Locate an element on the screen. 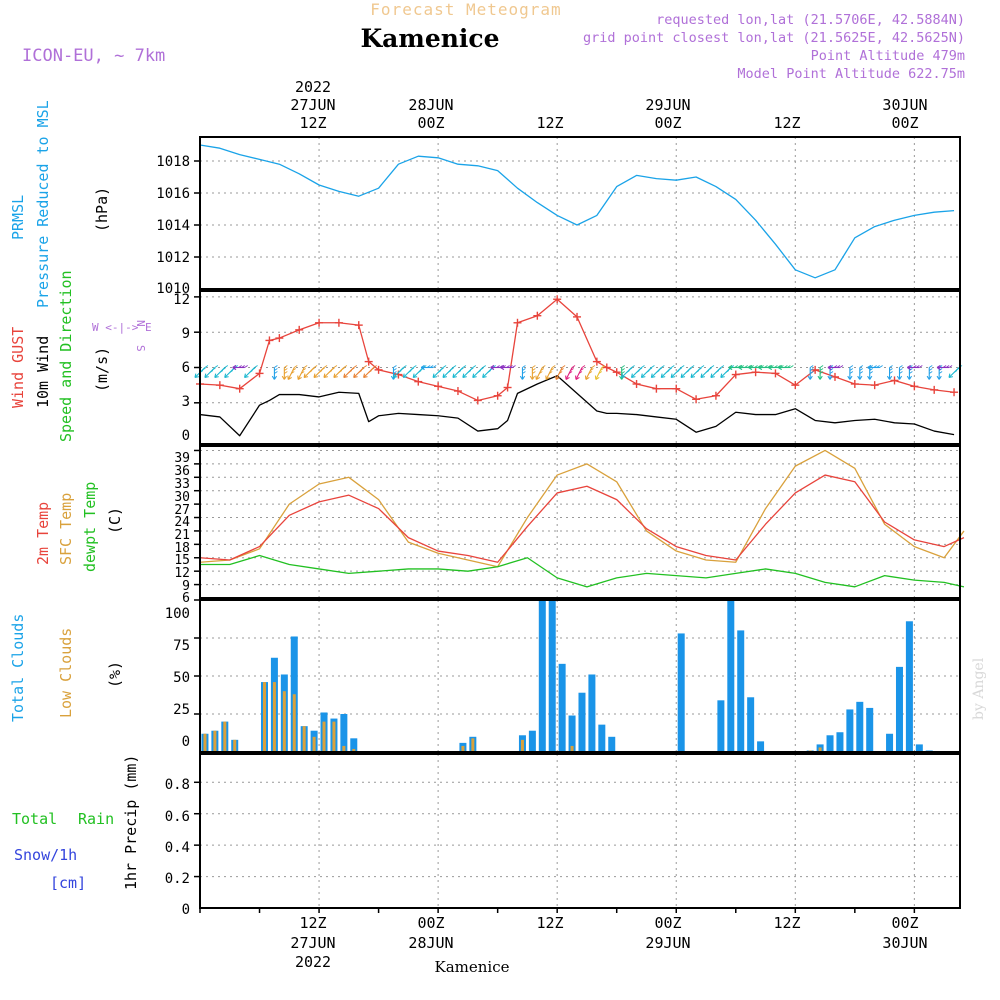 This screenshot has height=1000, width=1000. temp-tick-label: 33 is located at coordinates (182, 484).